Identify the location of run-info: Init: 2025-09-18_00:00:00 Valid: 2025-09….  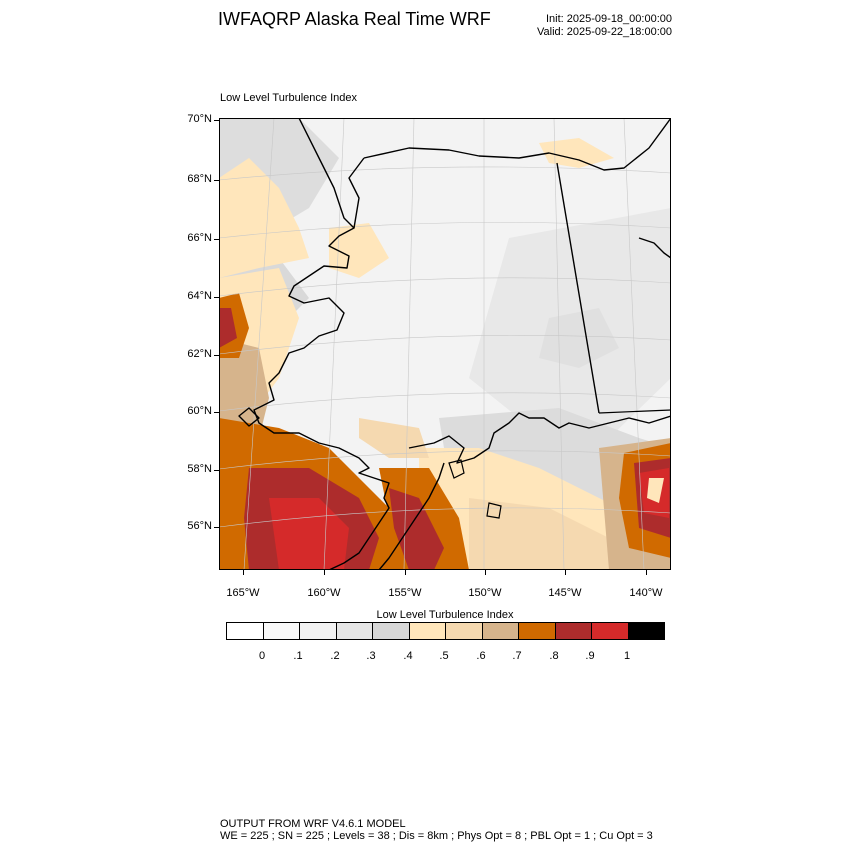
(604, 26).